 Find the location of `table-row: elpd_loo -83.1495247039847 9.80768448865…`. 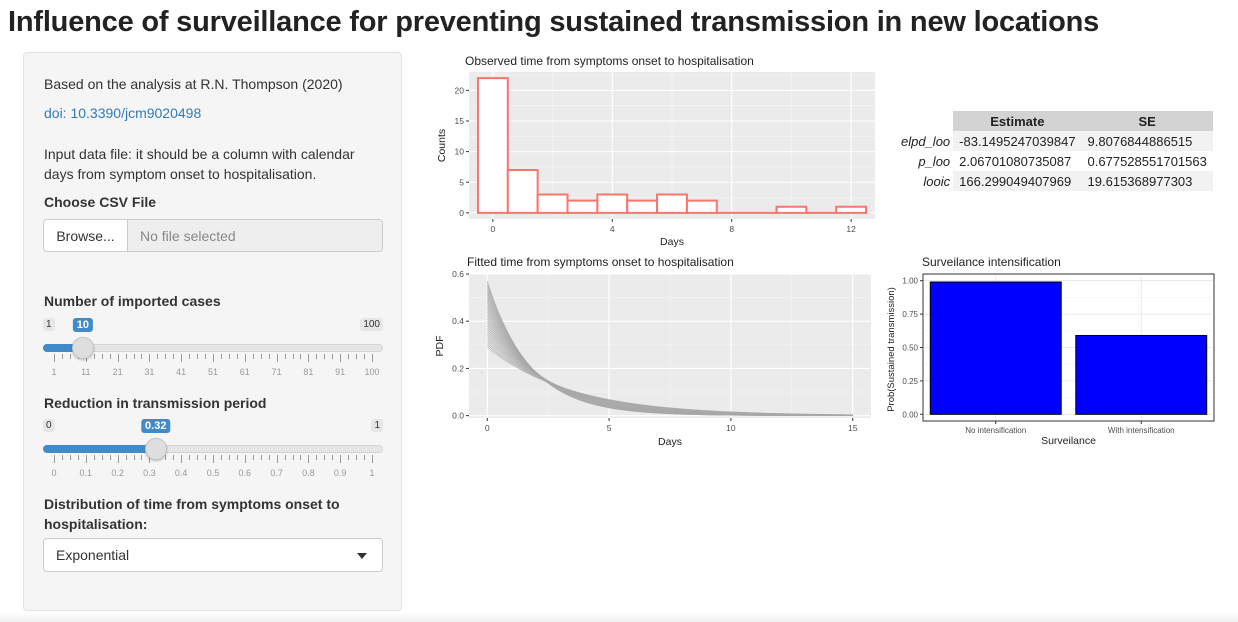

table-row: elpd_loo -83.1495247039847 9.80768448865… is located at coordinates (1054, 141).